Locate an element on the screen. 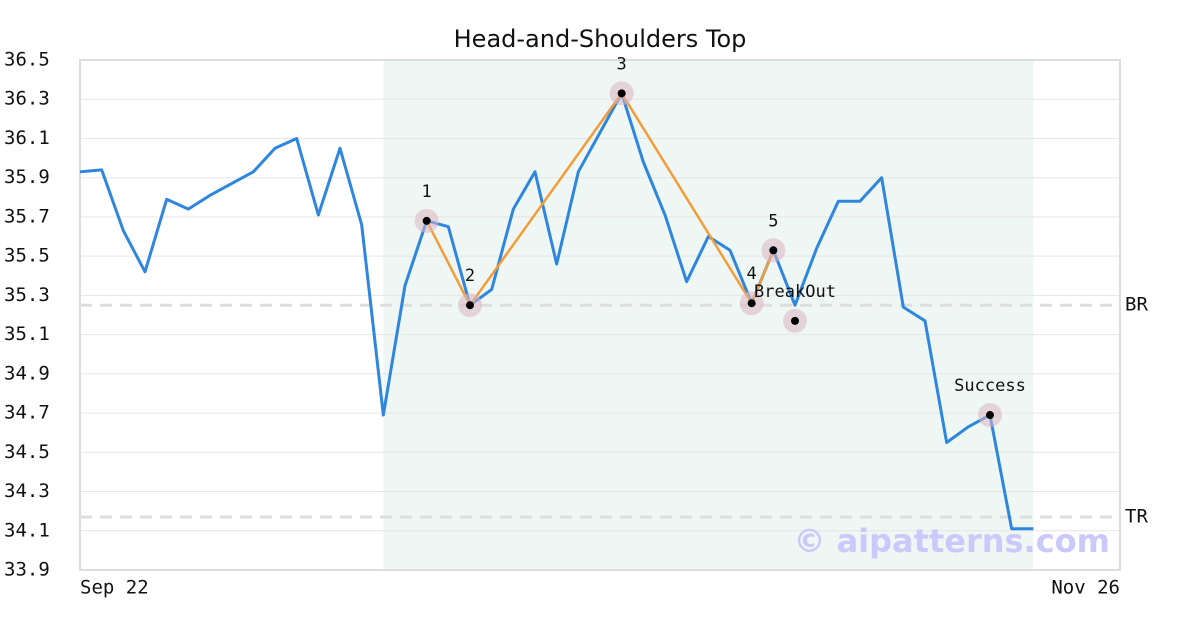  y-tick-label: 36.5 is located at coordinates (27, 60).